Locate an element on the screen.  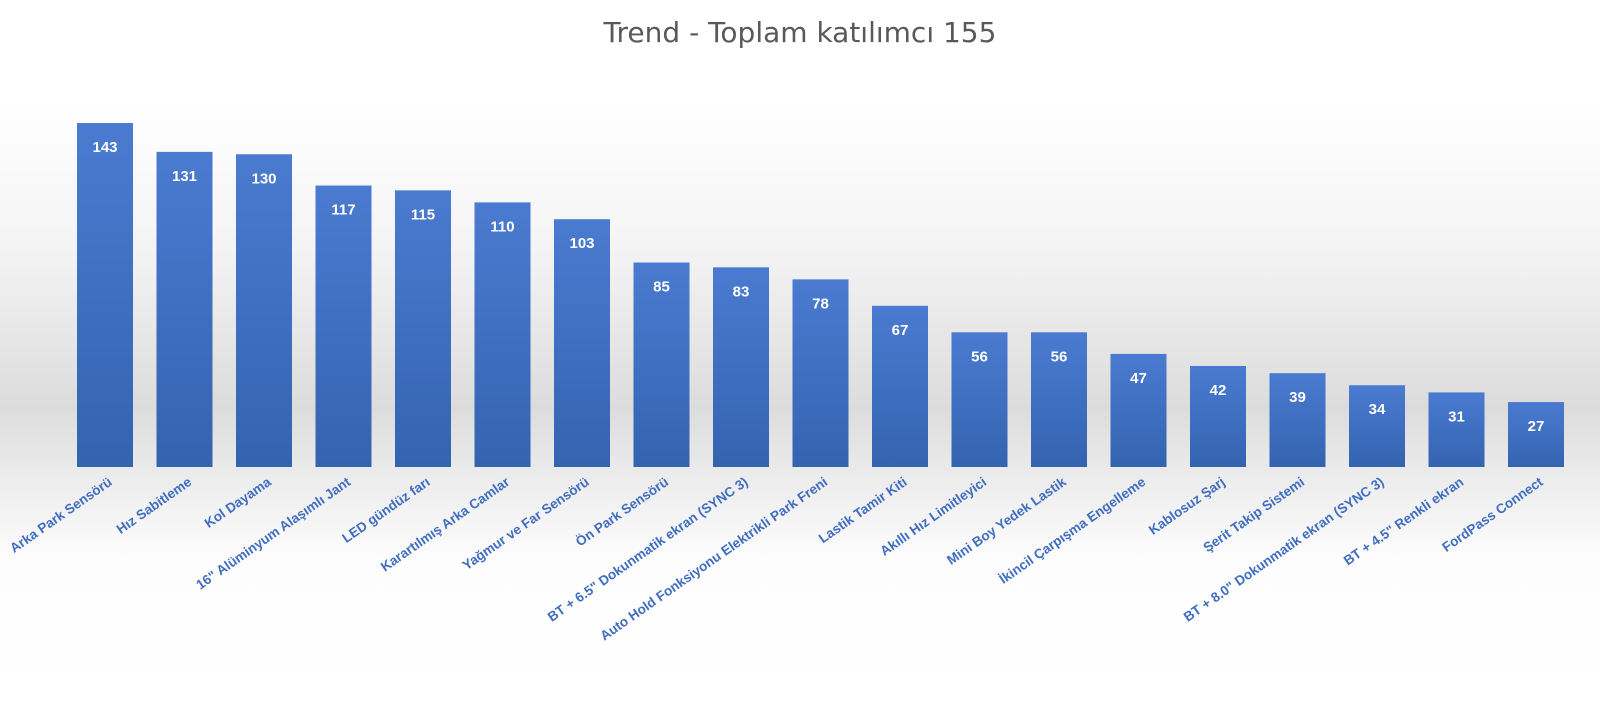
x-tick-label: İkincil Çarpışma Engelleme is located at coordinates (1072, 530).